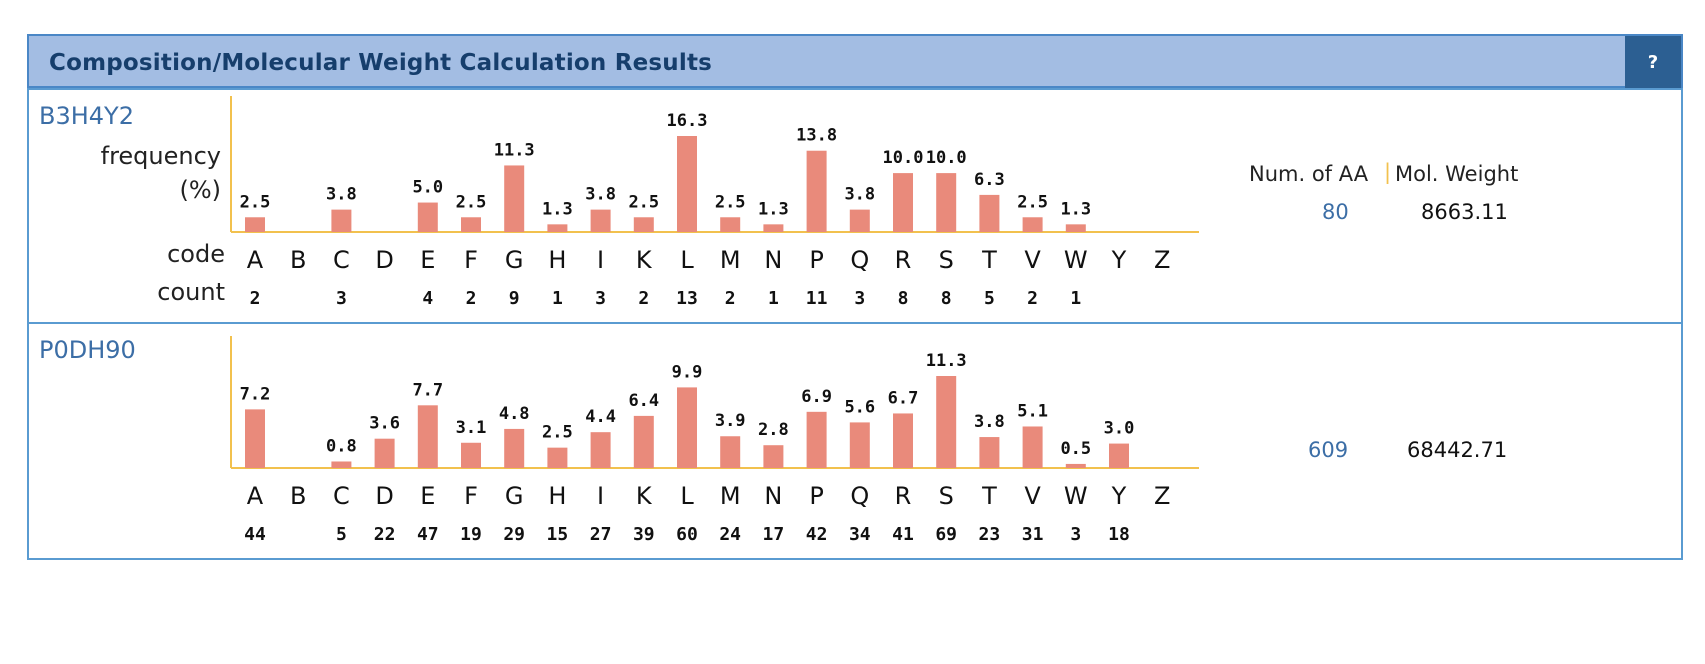  What do you see at coordinates (1032, 496) in the screenshot?
I see `code-label-V: V` at bounding box center [1032, 496].